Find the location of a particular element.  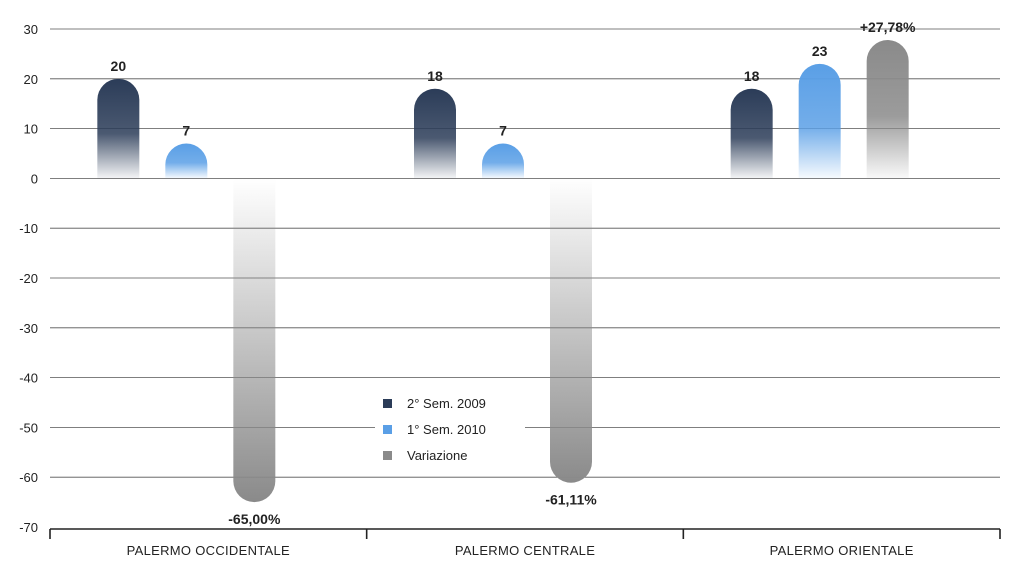

y-tick-label: 20 is located at coordinates (31, 79).